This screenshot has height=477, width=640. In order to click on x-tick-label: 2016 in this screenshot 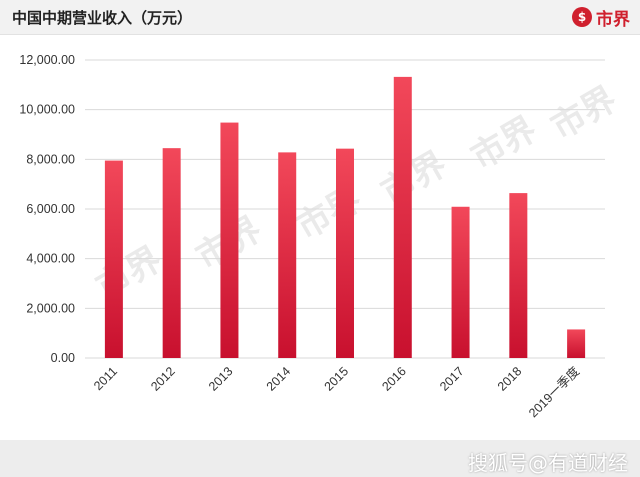, I will do `click(394, 379)`.